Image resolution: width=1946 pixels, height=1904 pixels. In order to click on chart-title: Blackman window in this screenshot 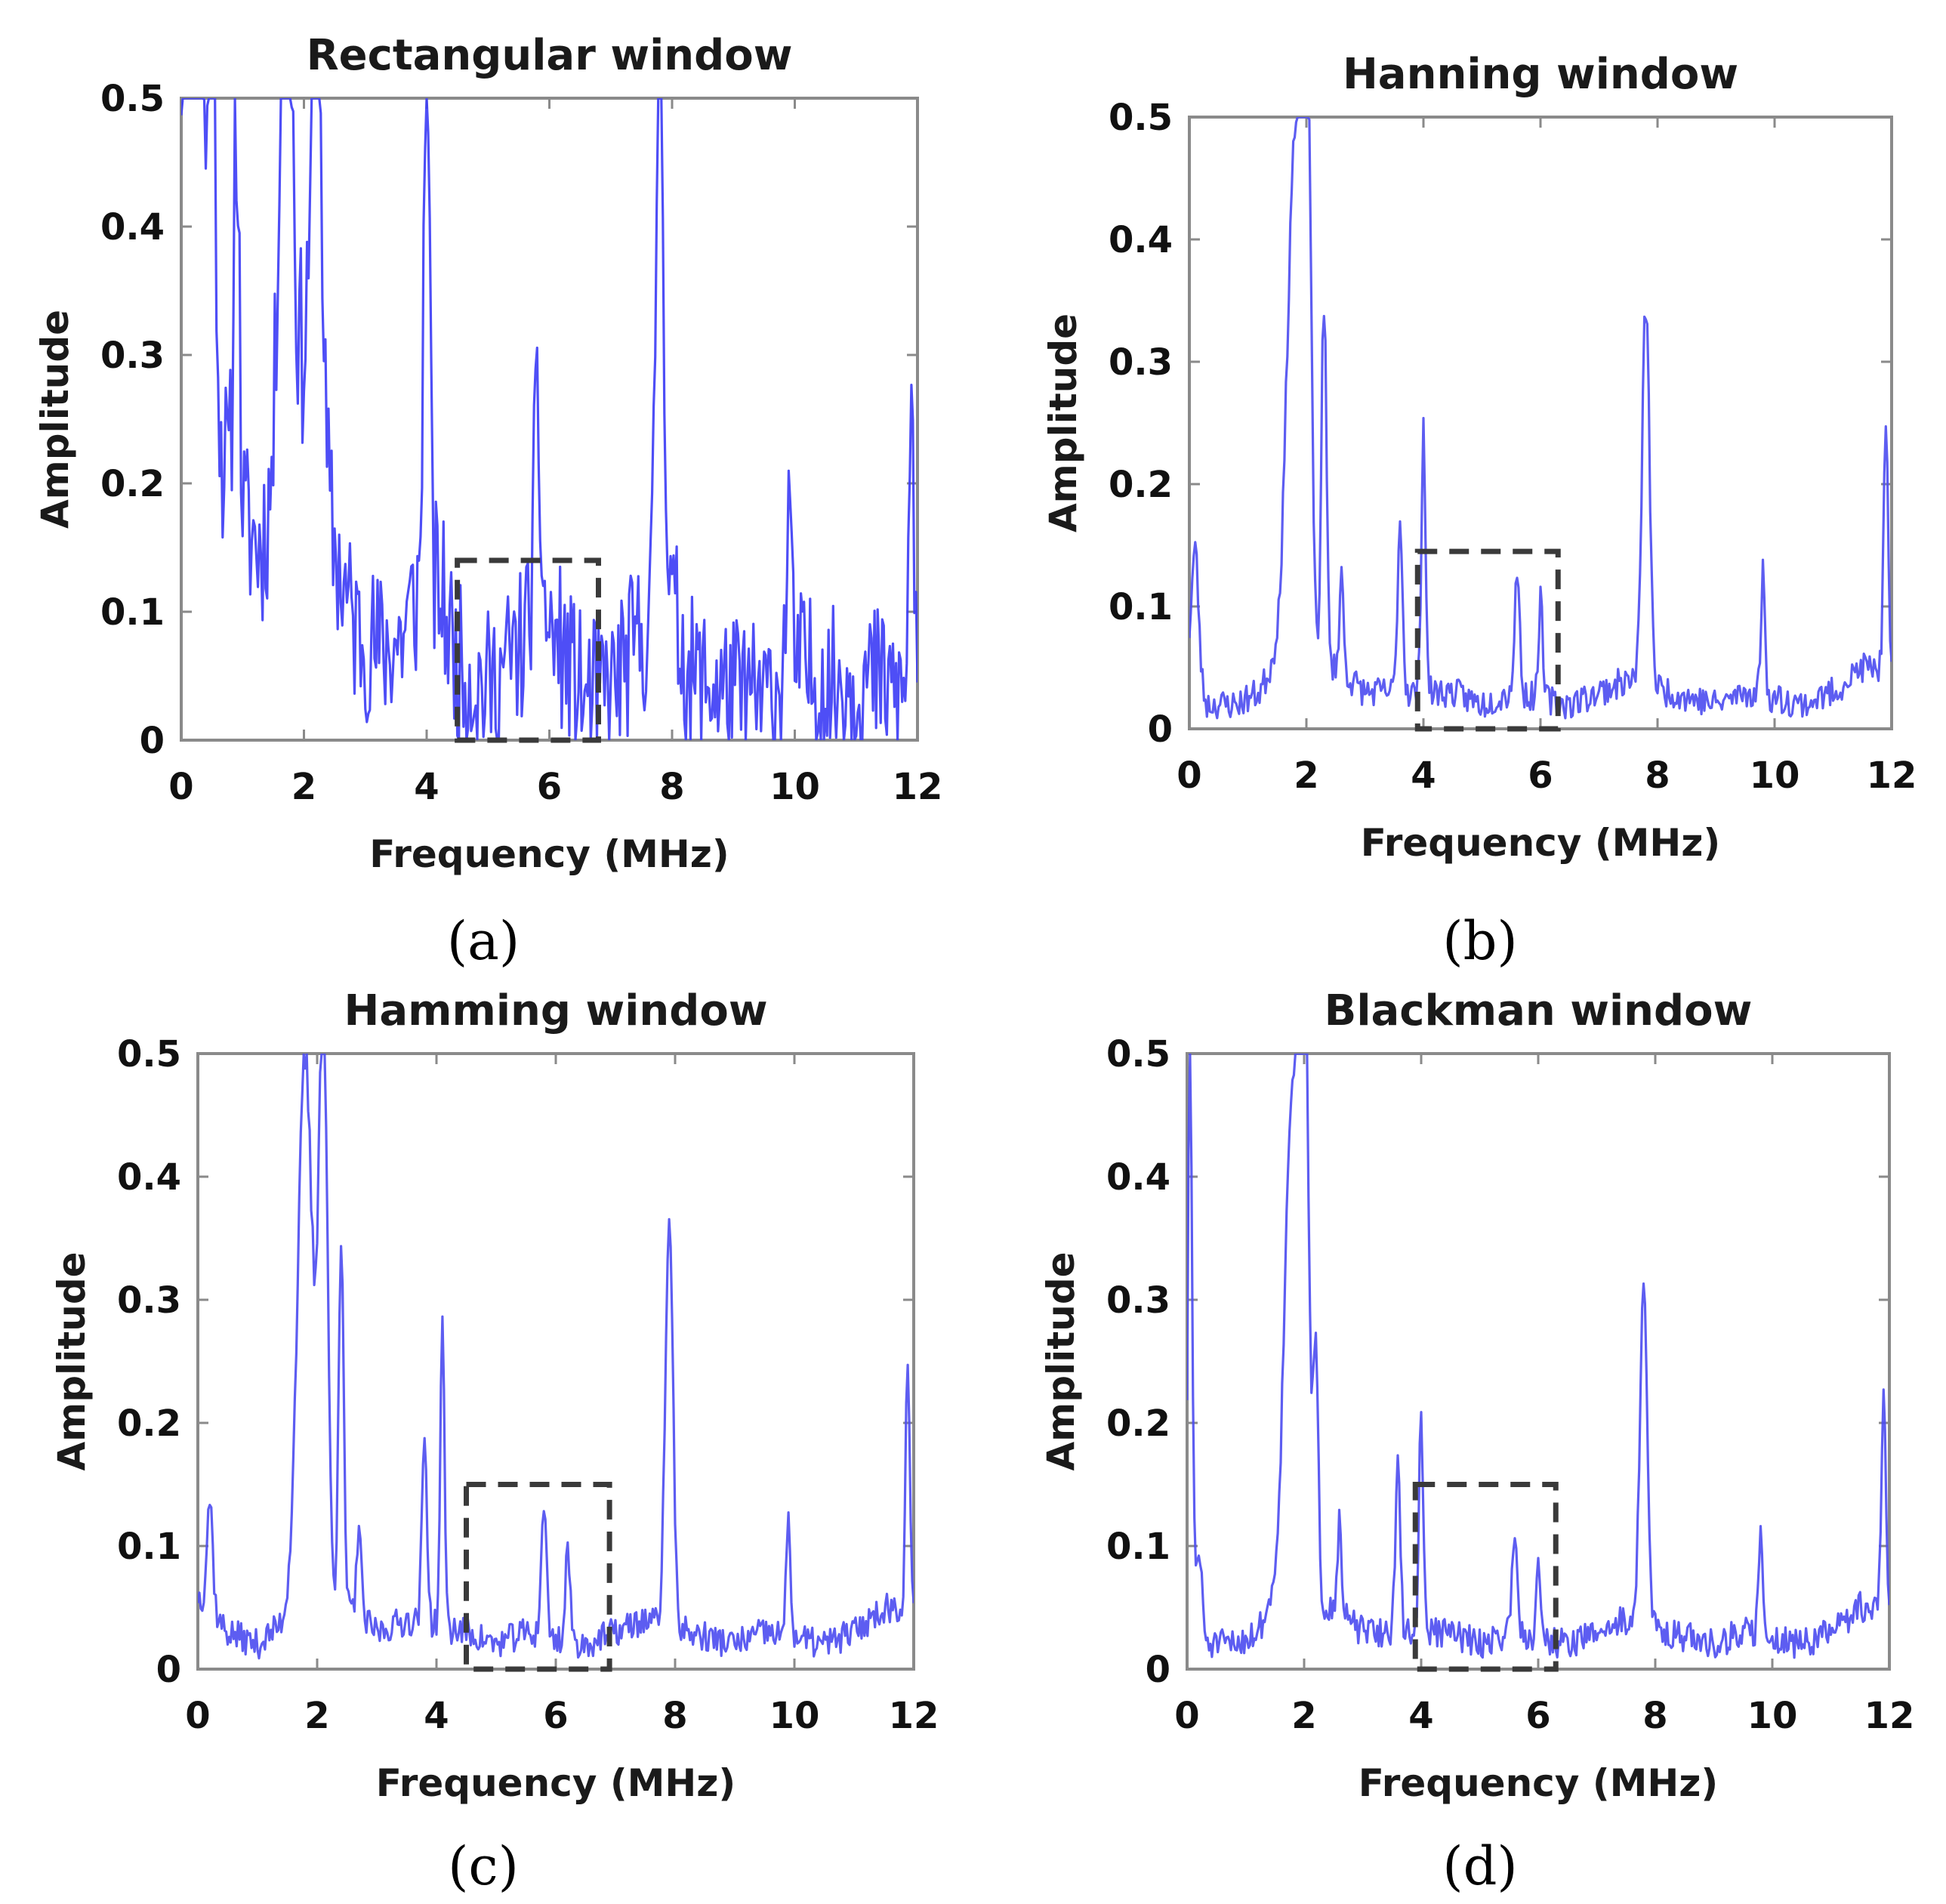, I will do `click(1539, 1010)`.